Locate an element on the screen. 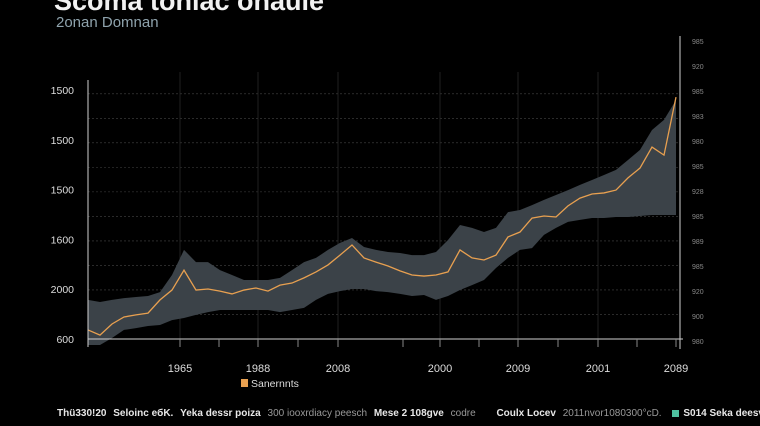 The height and width of the screenshot is (426, 760). x-tick-label: 2001 is located at coordinates (598, 369).